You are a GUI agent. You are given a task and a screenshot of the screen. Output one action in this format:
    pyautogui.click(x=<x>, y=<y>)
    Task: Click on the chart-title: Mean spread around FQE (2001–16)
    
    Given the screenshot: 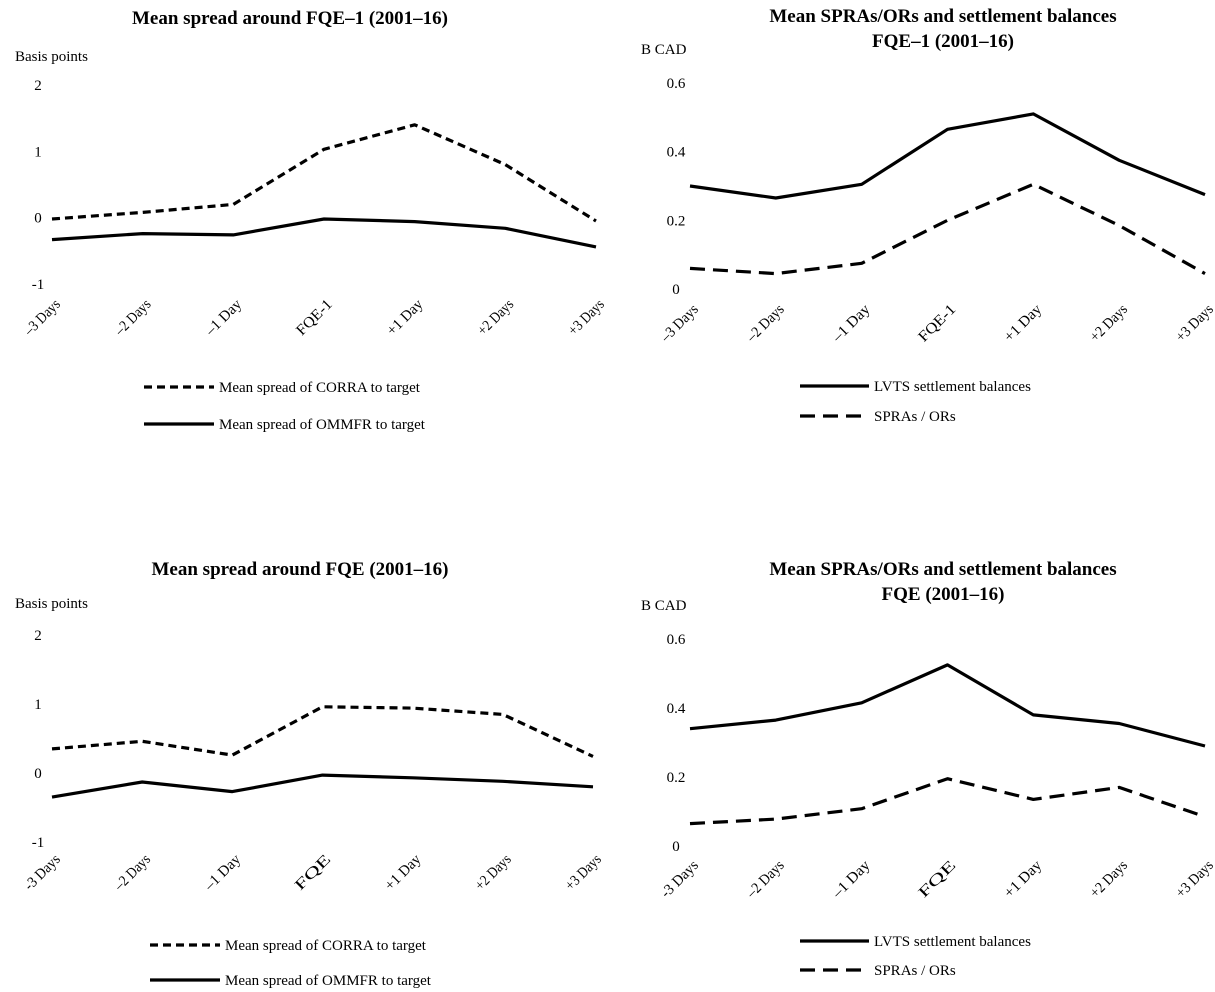 What is the action you would take?
    pyautogui.click(x=300, y=569)
    